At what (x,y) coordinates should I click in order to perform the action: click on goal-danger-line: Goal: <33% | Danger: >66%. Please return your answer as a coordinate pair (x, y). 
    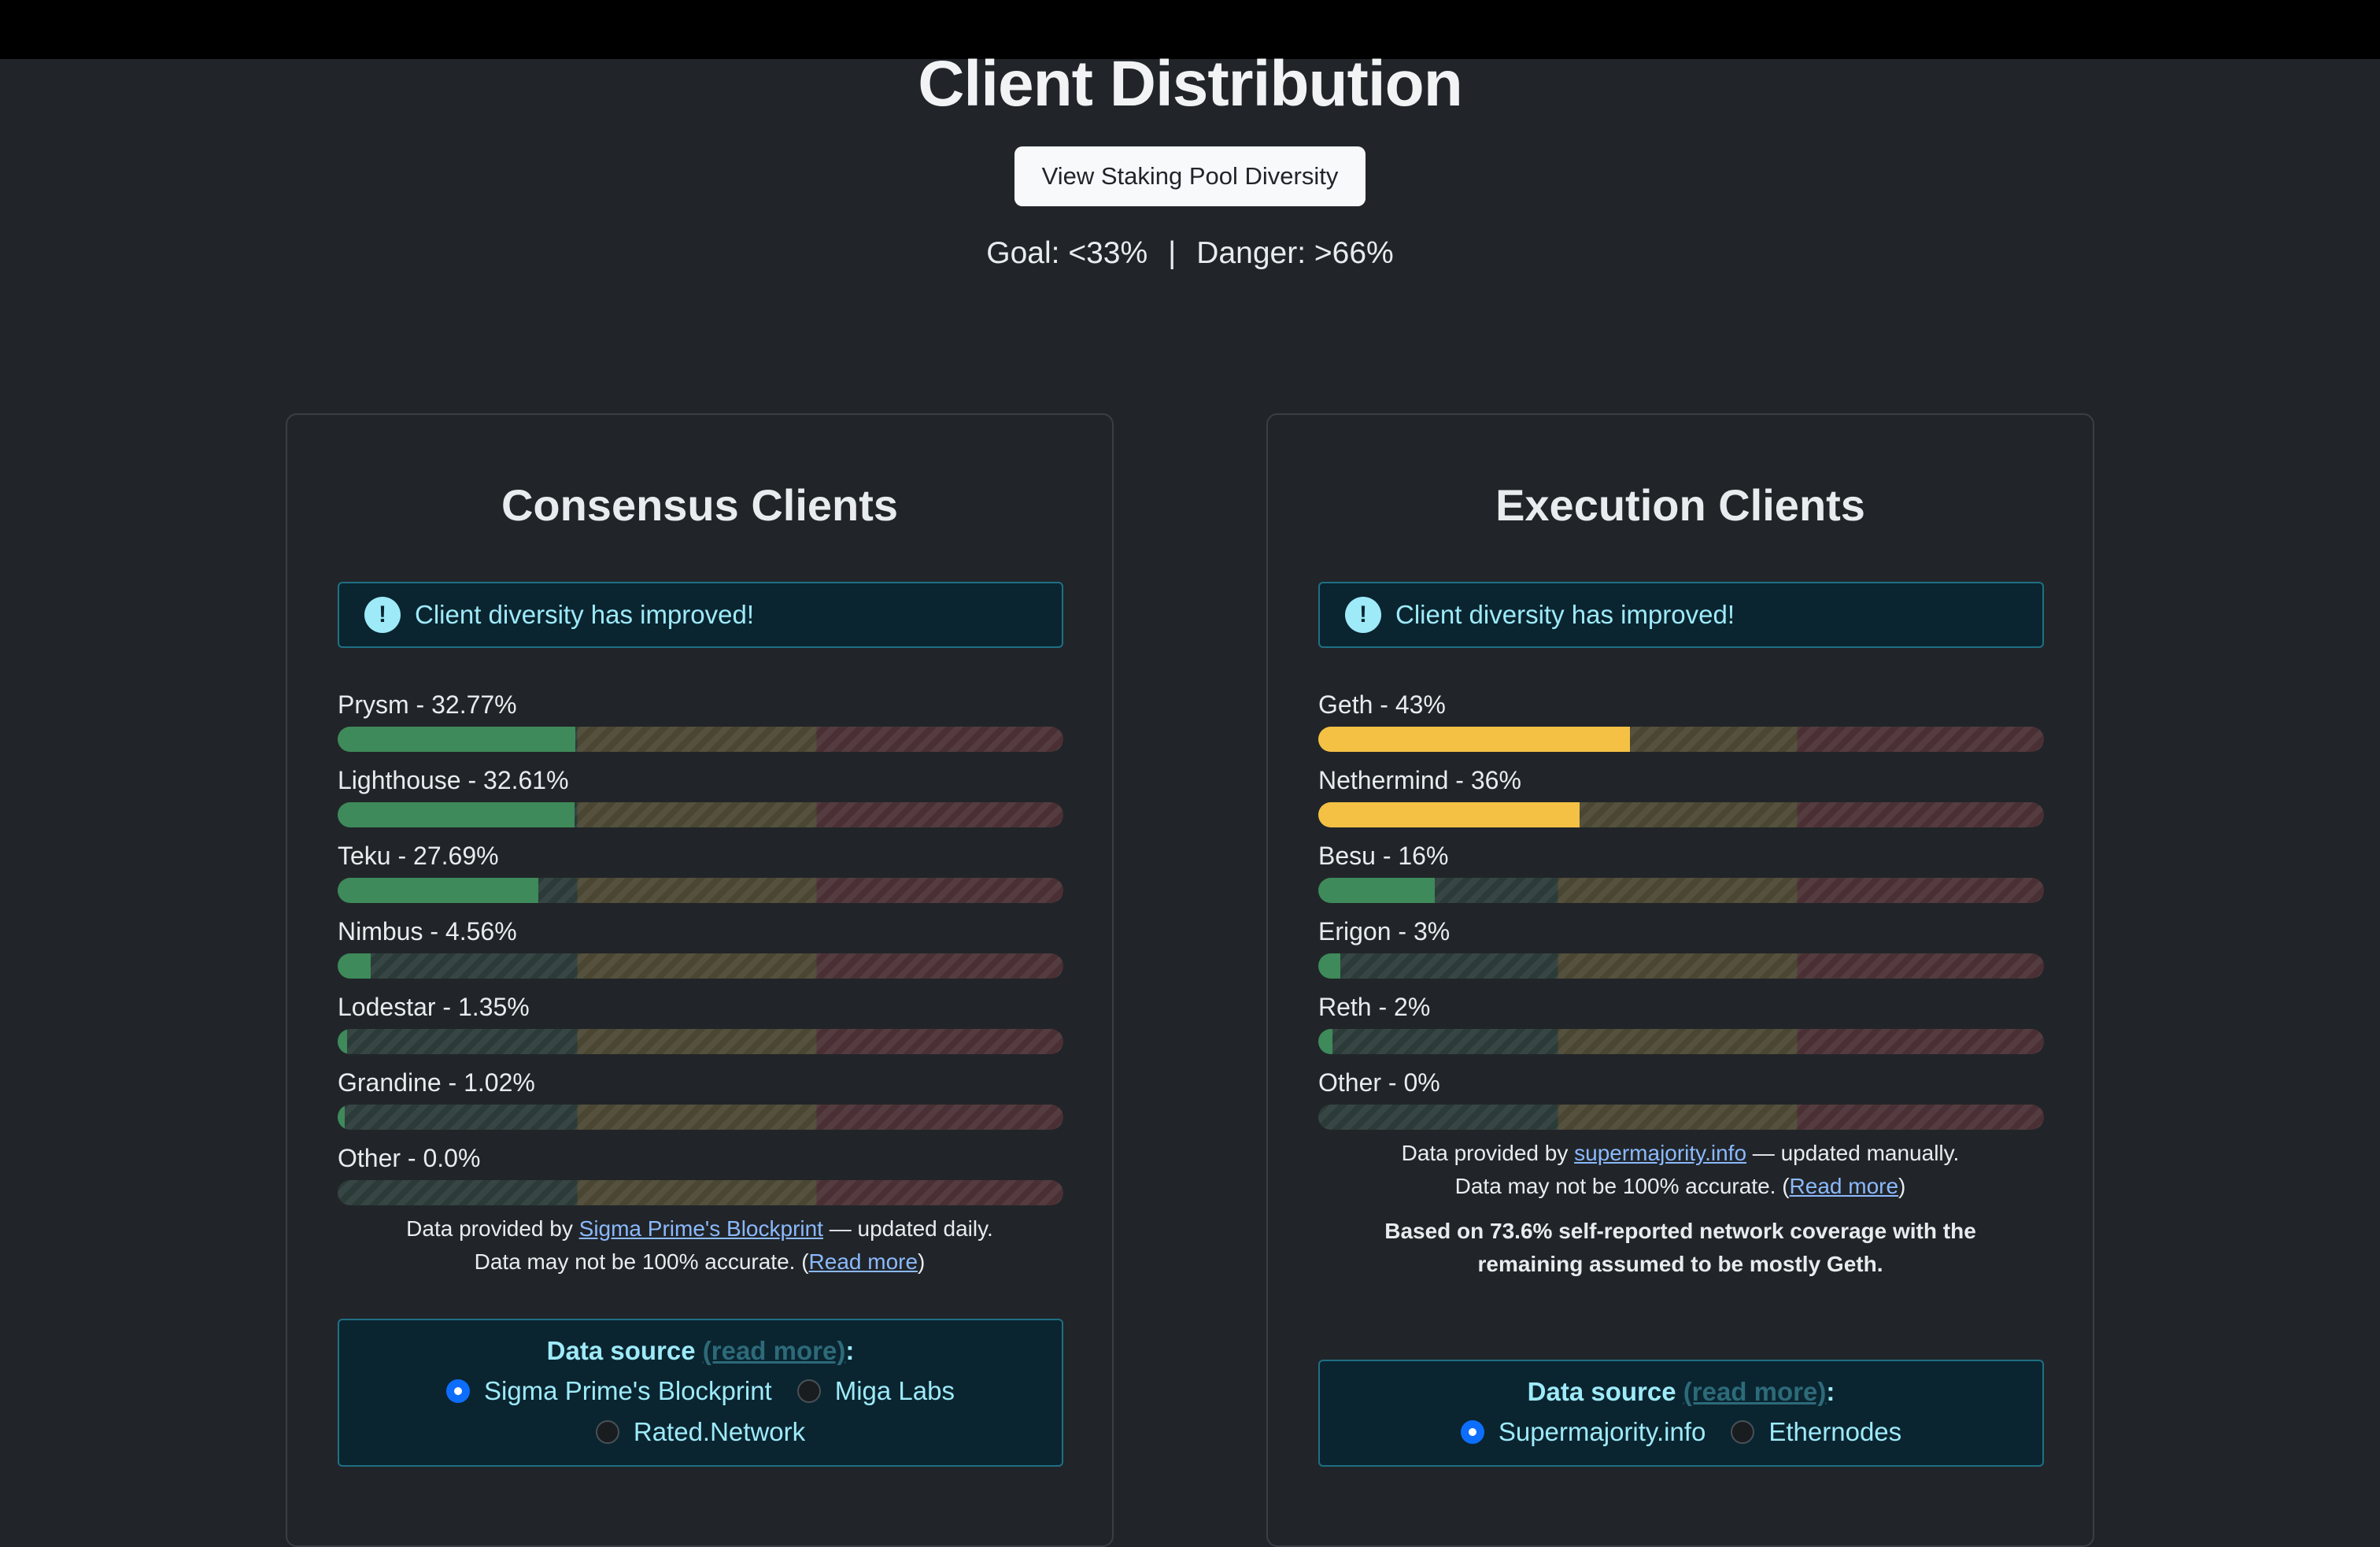
    Looking at the image, I should click on (1190, 253).